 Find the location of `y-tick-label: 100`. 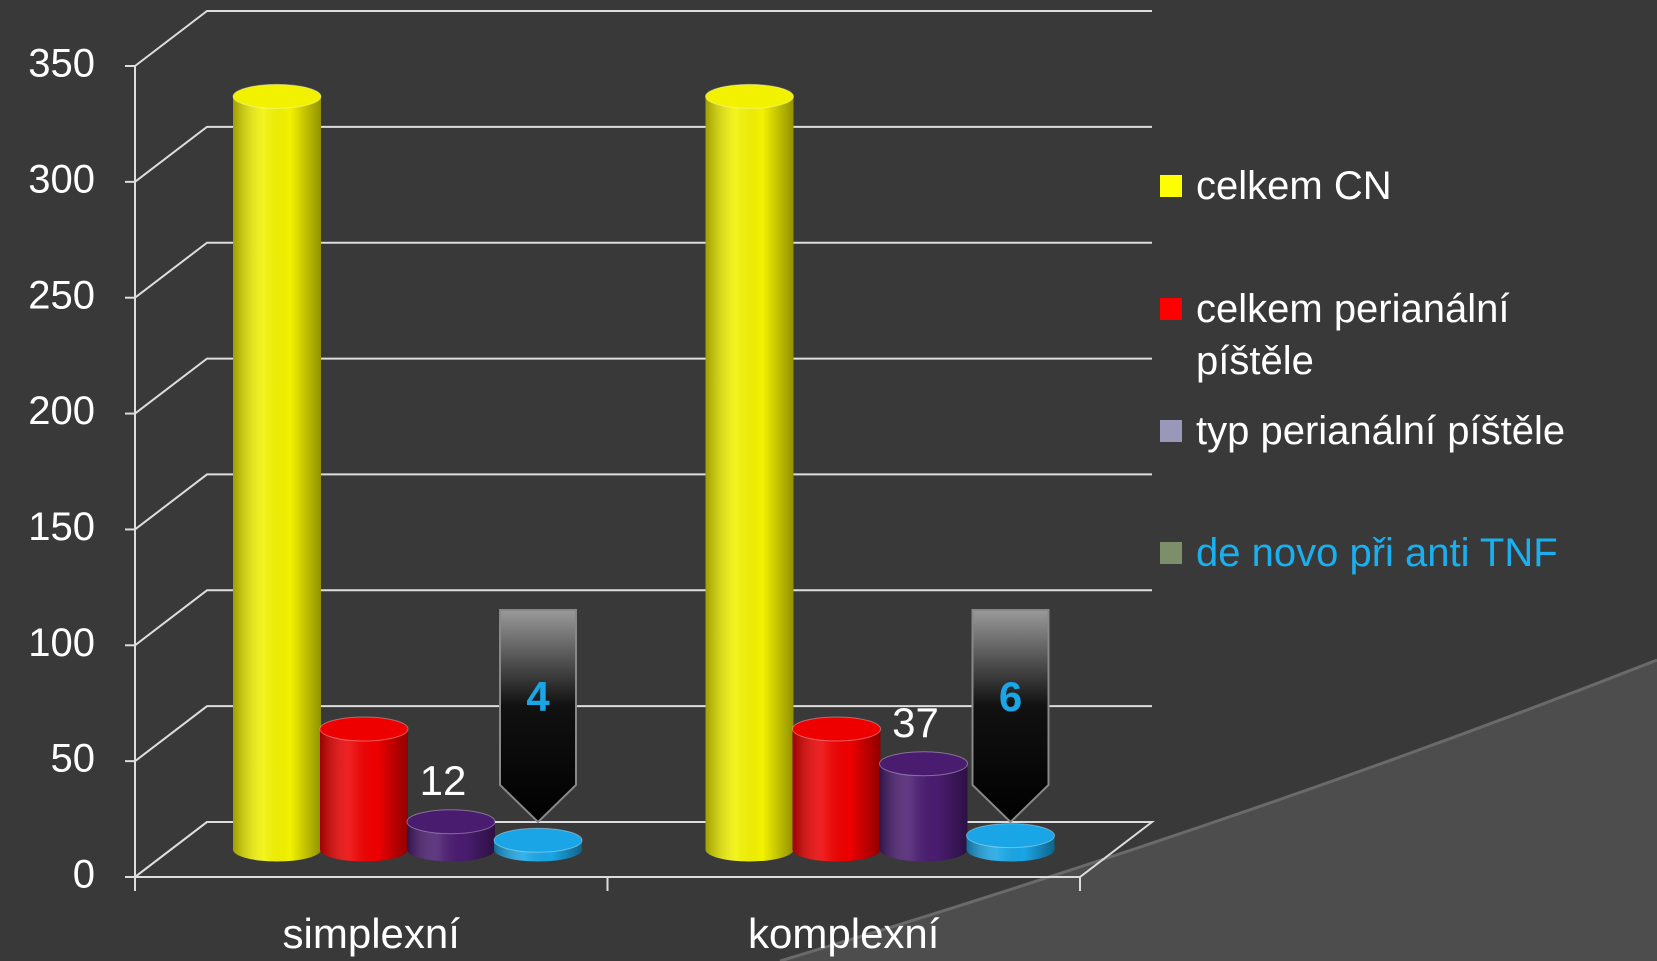

y-tick-label: 100 is located at coordinates (61, 643).